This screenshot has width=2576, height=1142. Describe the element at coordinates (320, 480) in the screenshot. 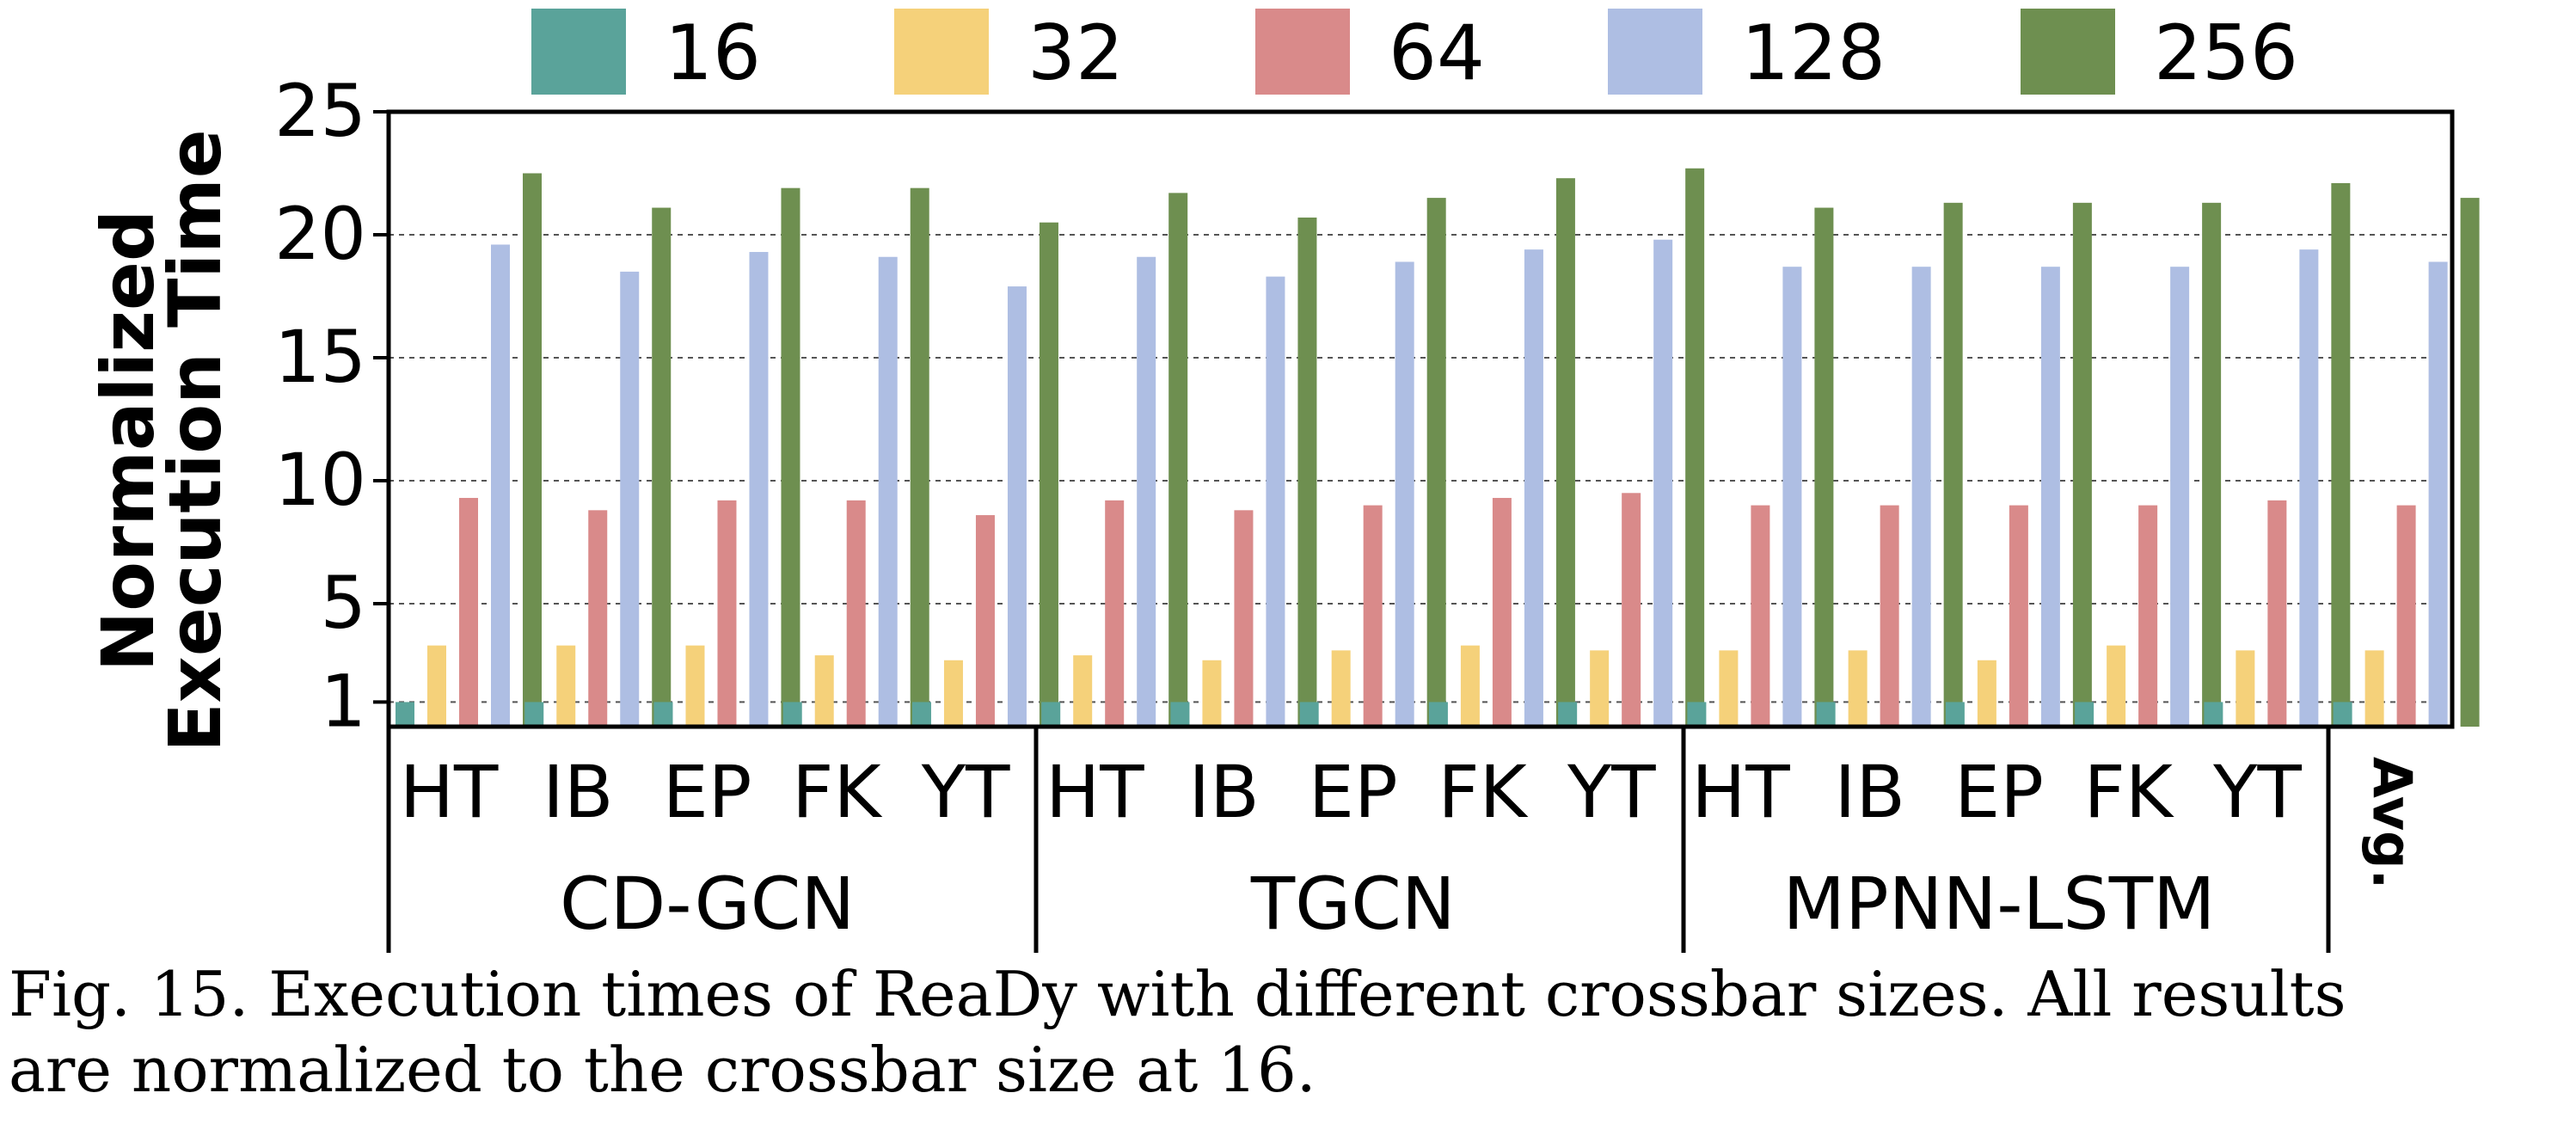

I see `y-tick-label: 10` at that location.